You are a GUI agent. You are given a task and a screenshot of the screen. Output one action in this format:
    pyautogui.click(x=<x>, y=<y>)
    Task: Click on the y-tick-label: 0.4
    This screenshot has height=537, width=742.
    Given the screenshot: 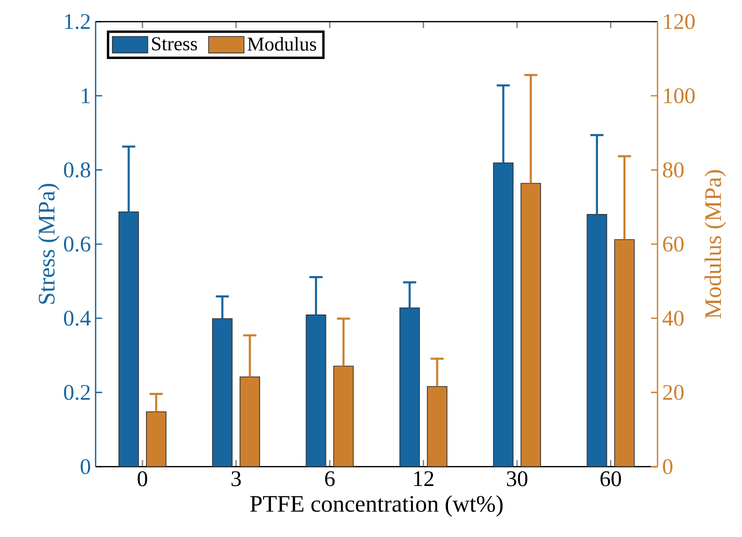 What is the action you would take?
    pyautogui.click(x=77, y=318)
    